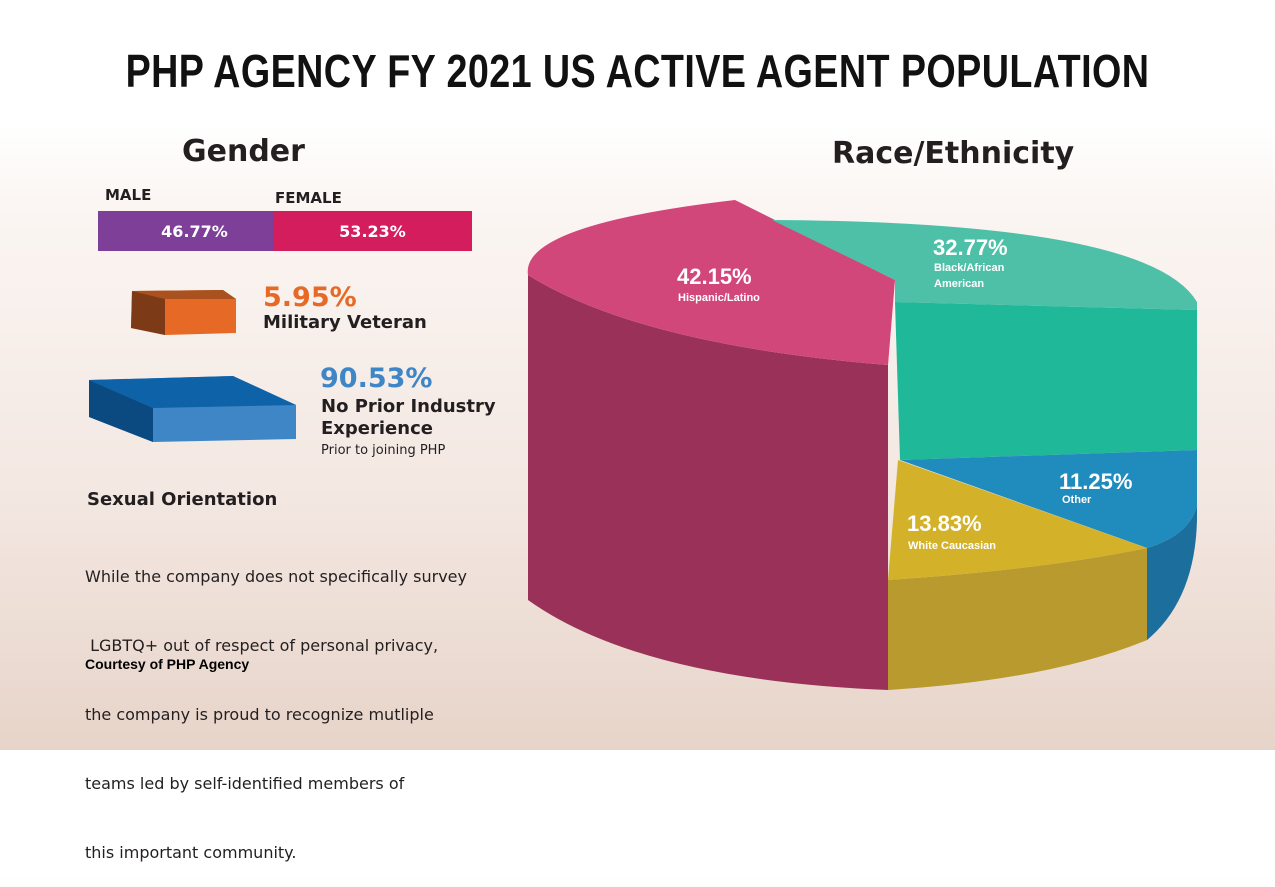 Image resolution: width=1275 pixels, height=887 pixels. What do you see at coordinates (1048, 499) in the screenshot?
I see `pie-slice-other` at bounding box center [1048, 499].